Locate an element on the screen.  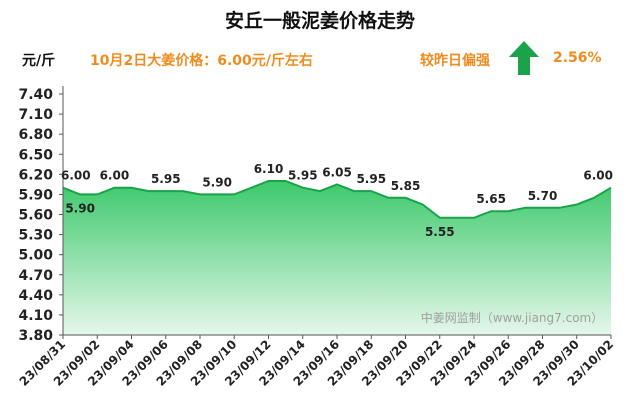
y-tick-label: 7.40 is located at coordinates (35, 95).